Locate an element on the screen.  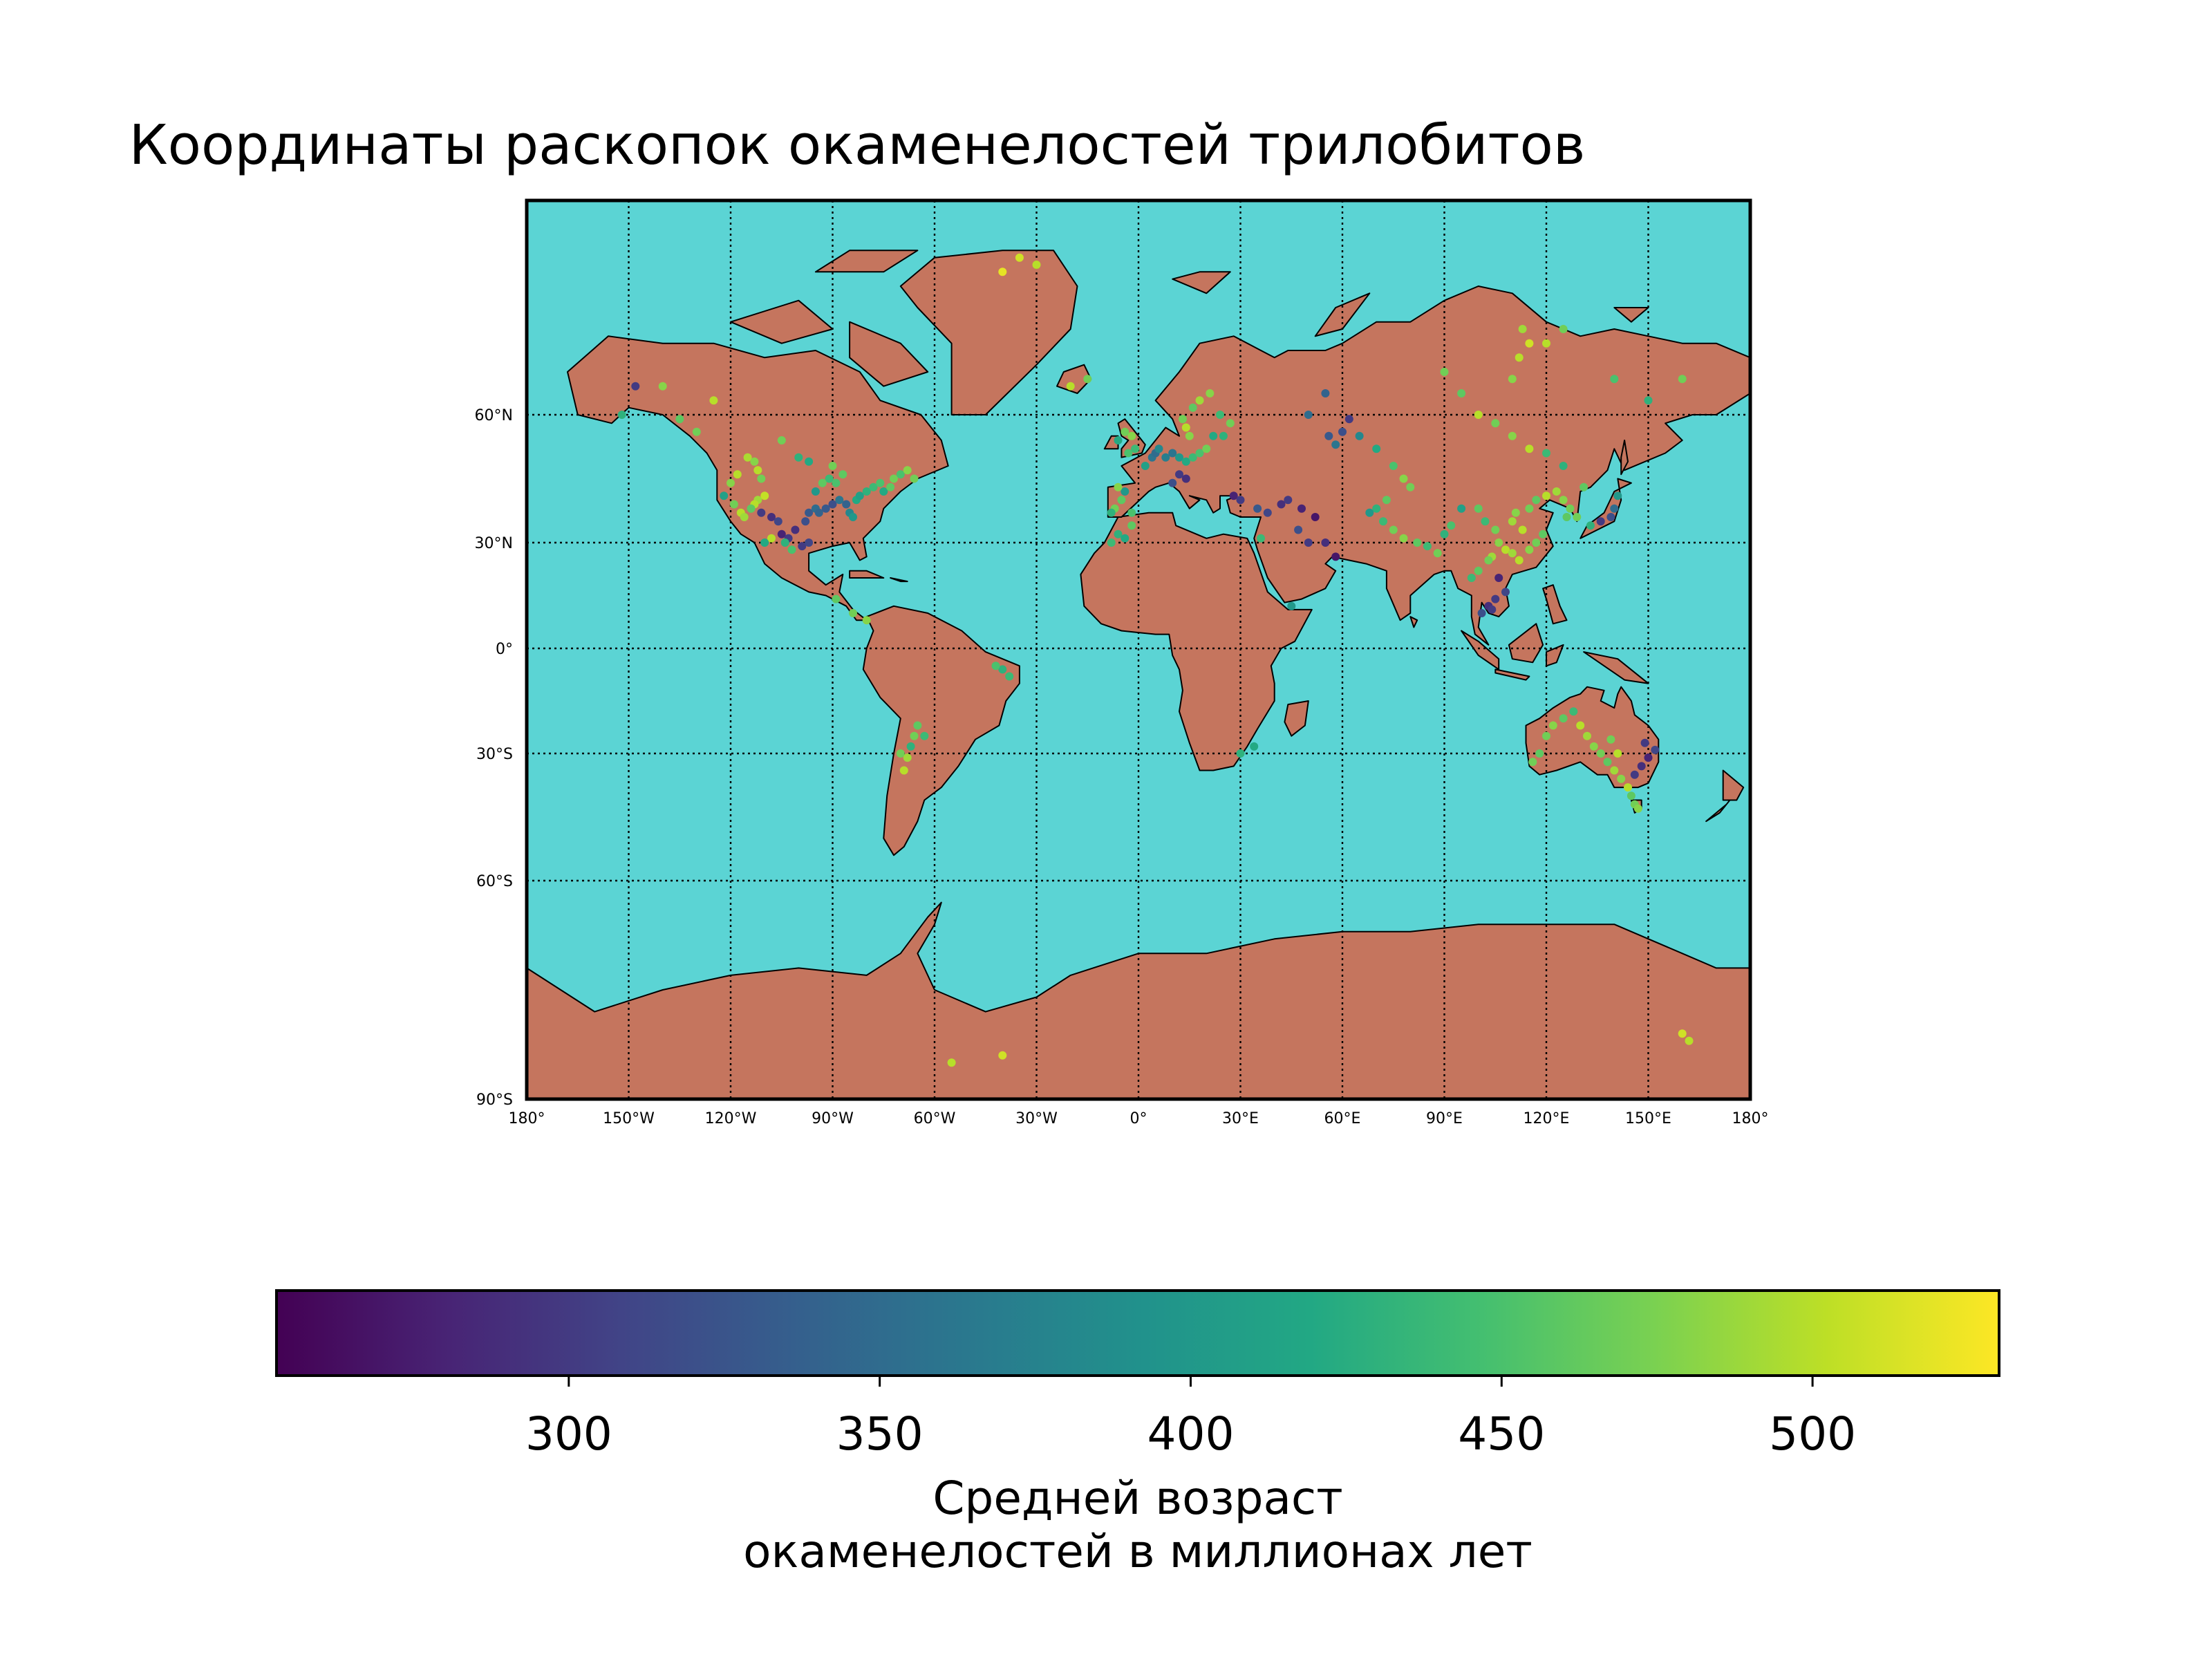
lon-tick-label: 0° is located at coordinates (1138, 1118).